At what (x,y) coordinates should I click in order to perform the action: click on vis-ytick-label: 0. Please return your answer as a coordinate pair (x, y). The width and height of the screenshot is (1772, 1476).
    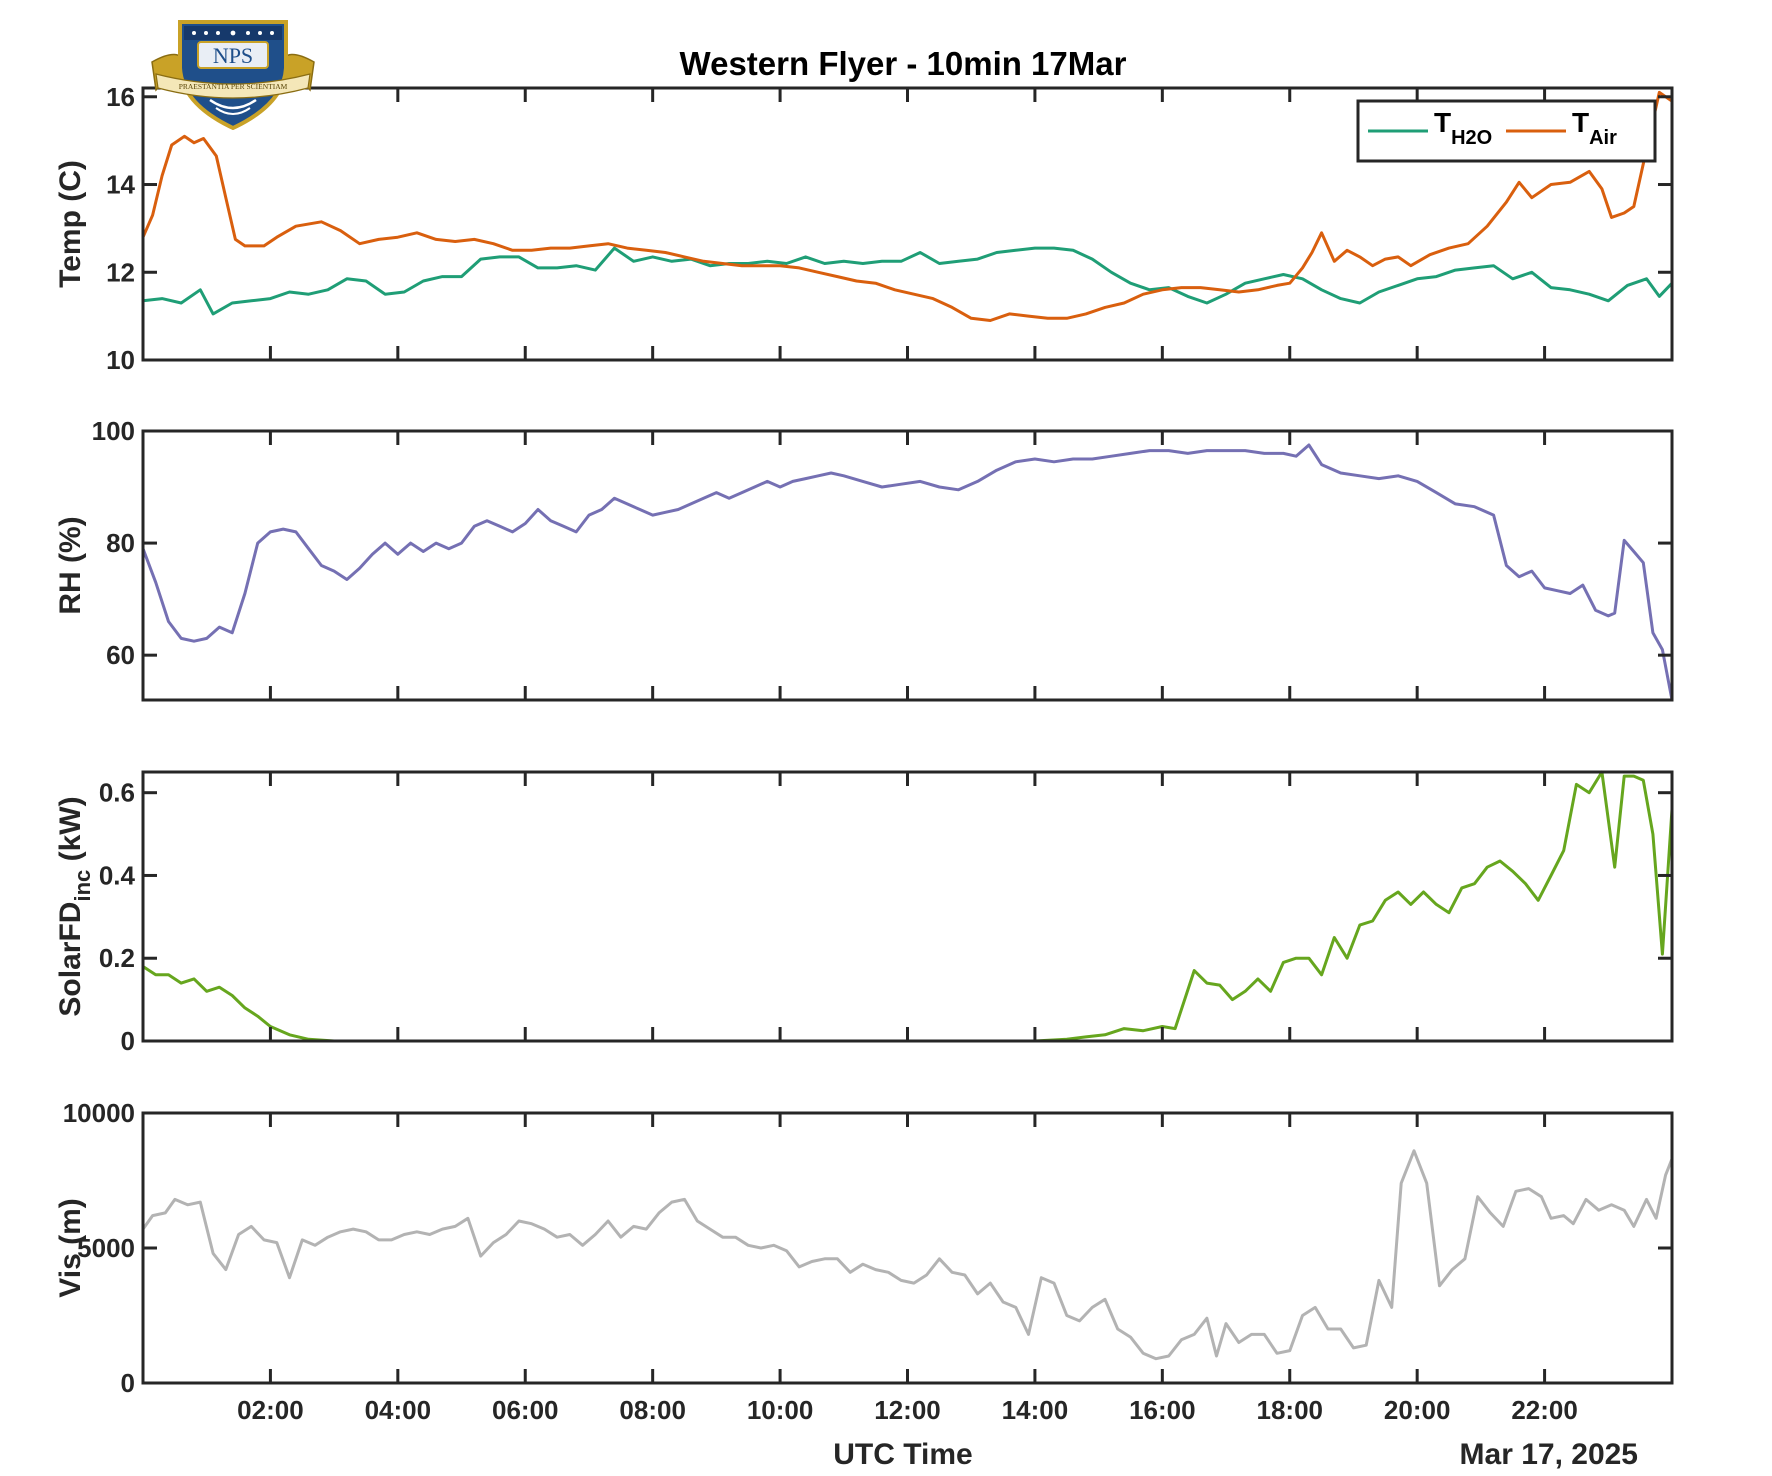
    Looking at the image, I should click on (128, 1383).